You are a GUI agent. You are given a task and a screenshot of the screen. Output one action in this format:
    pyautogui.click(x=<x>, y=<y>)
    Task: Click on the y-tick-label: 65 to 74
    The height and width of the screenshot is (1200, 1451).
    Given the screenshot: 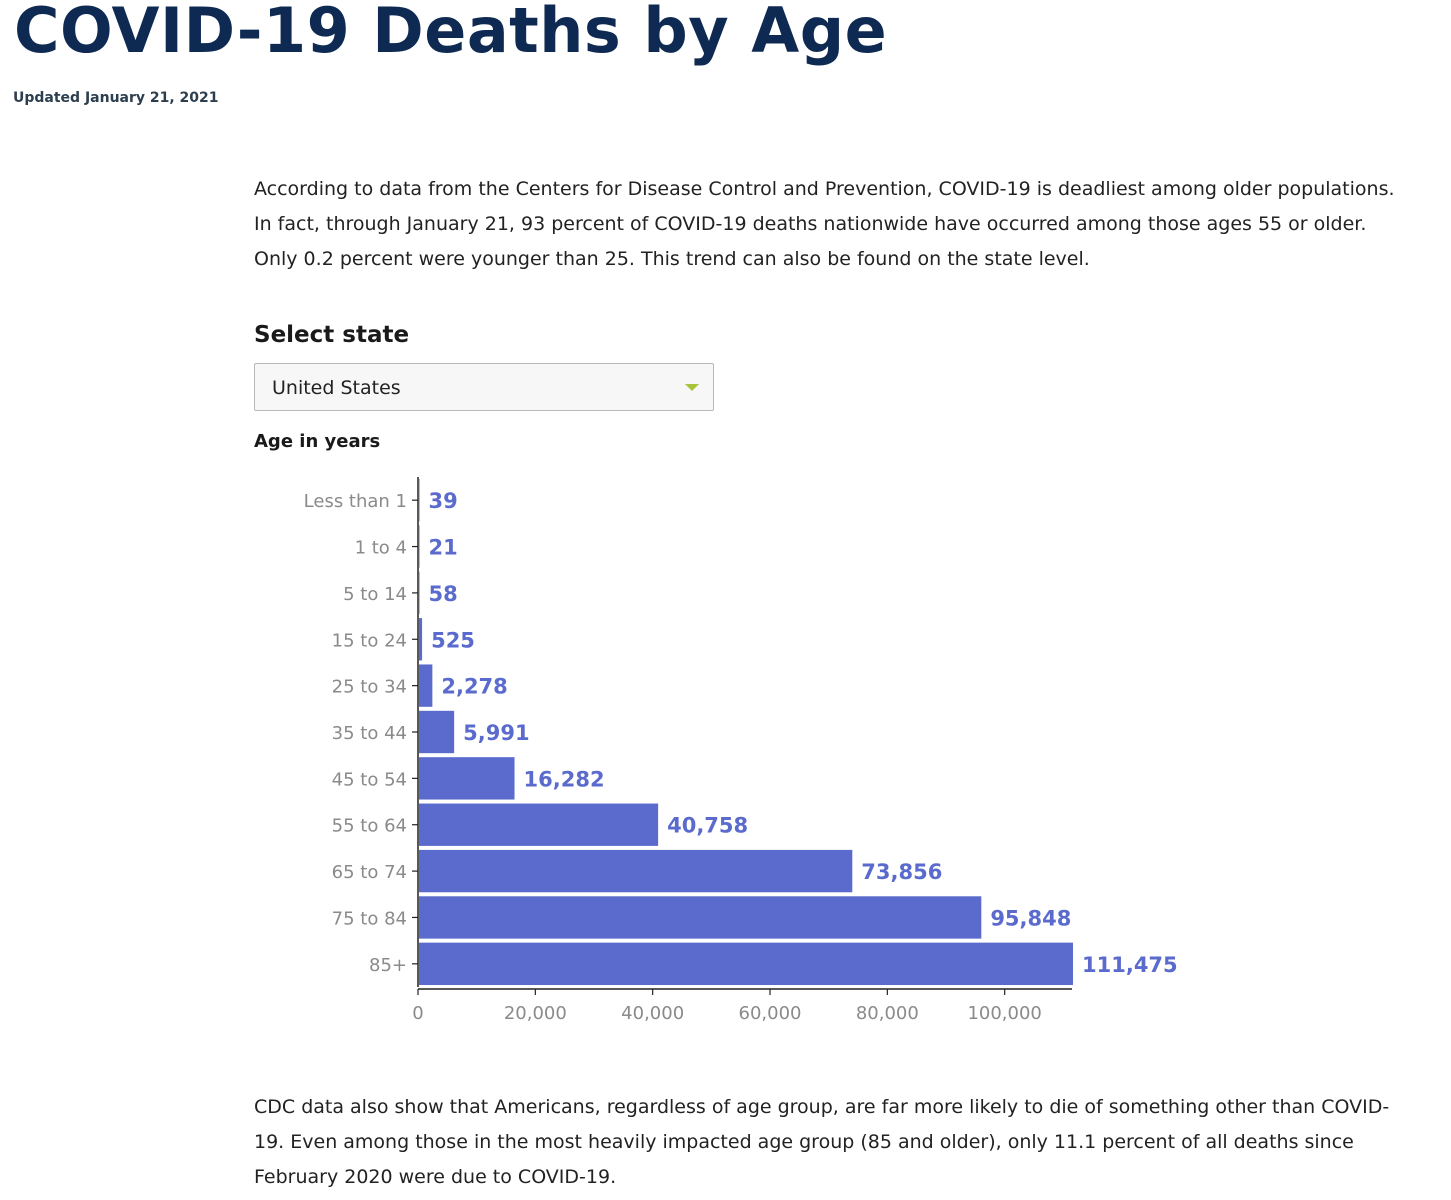 What is the action you would take?
    pyautogui.click(x=369, y=872)
    